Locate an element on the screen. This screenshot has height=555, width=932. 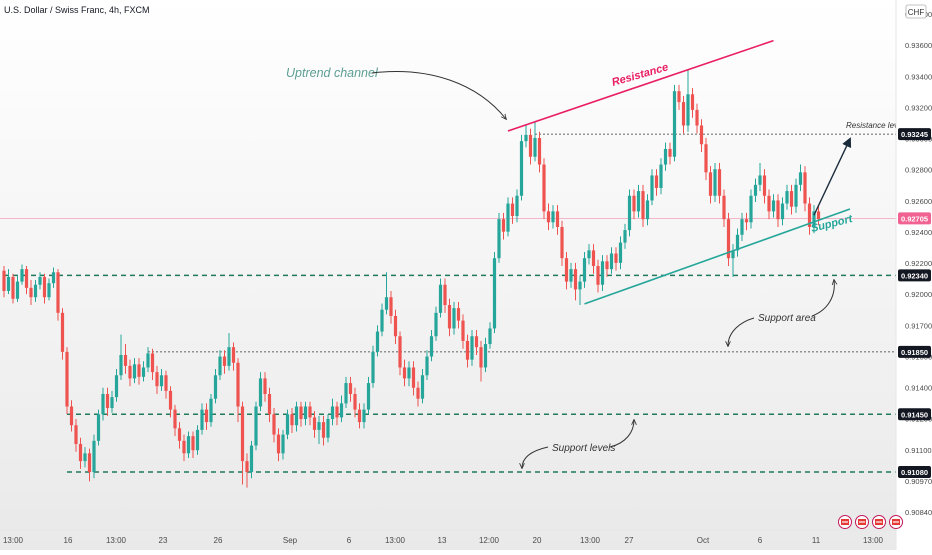
x-tick-label: 26 is located at coordinates (218, 540).